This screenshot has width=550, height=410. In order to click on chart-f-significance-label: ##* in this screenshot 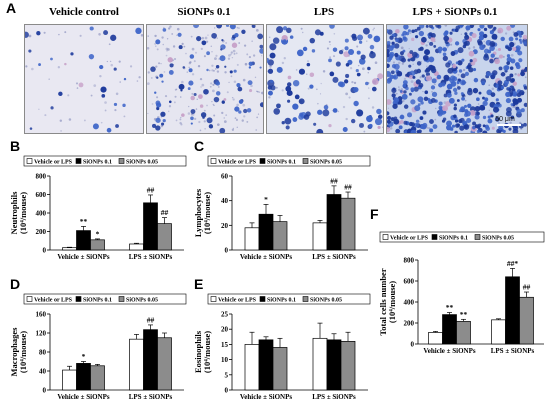, I will do `click(513, 263)`.